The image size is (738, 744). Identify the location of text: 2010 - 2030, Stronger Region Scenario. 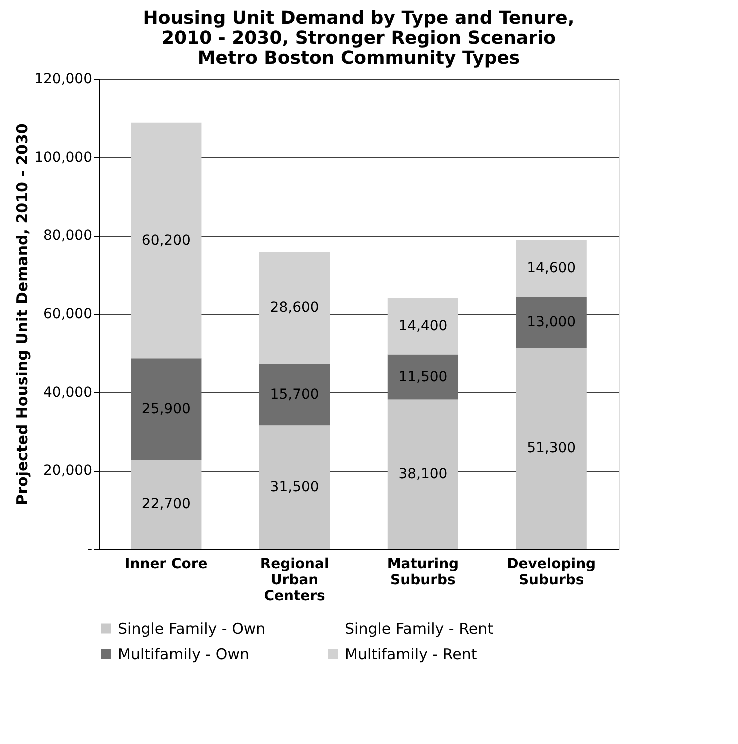
(359, 38).